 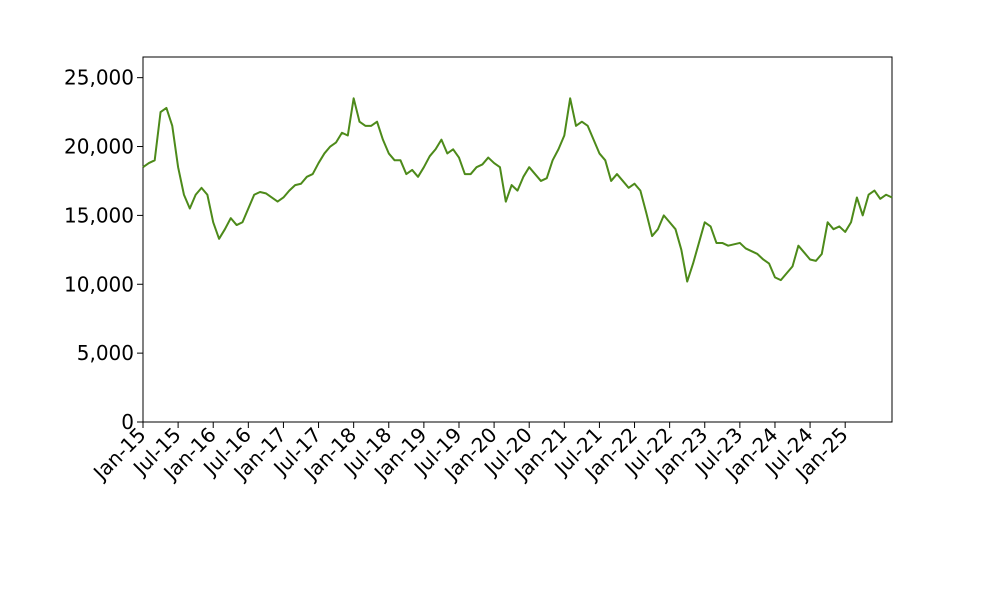 I want to click on y-tick-label: 10,000, so click(x=99, y=284).